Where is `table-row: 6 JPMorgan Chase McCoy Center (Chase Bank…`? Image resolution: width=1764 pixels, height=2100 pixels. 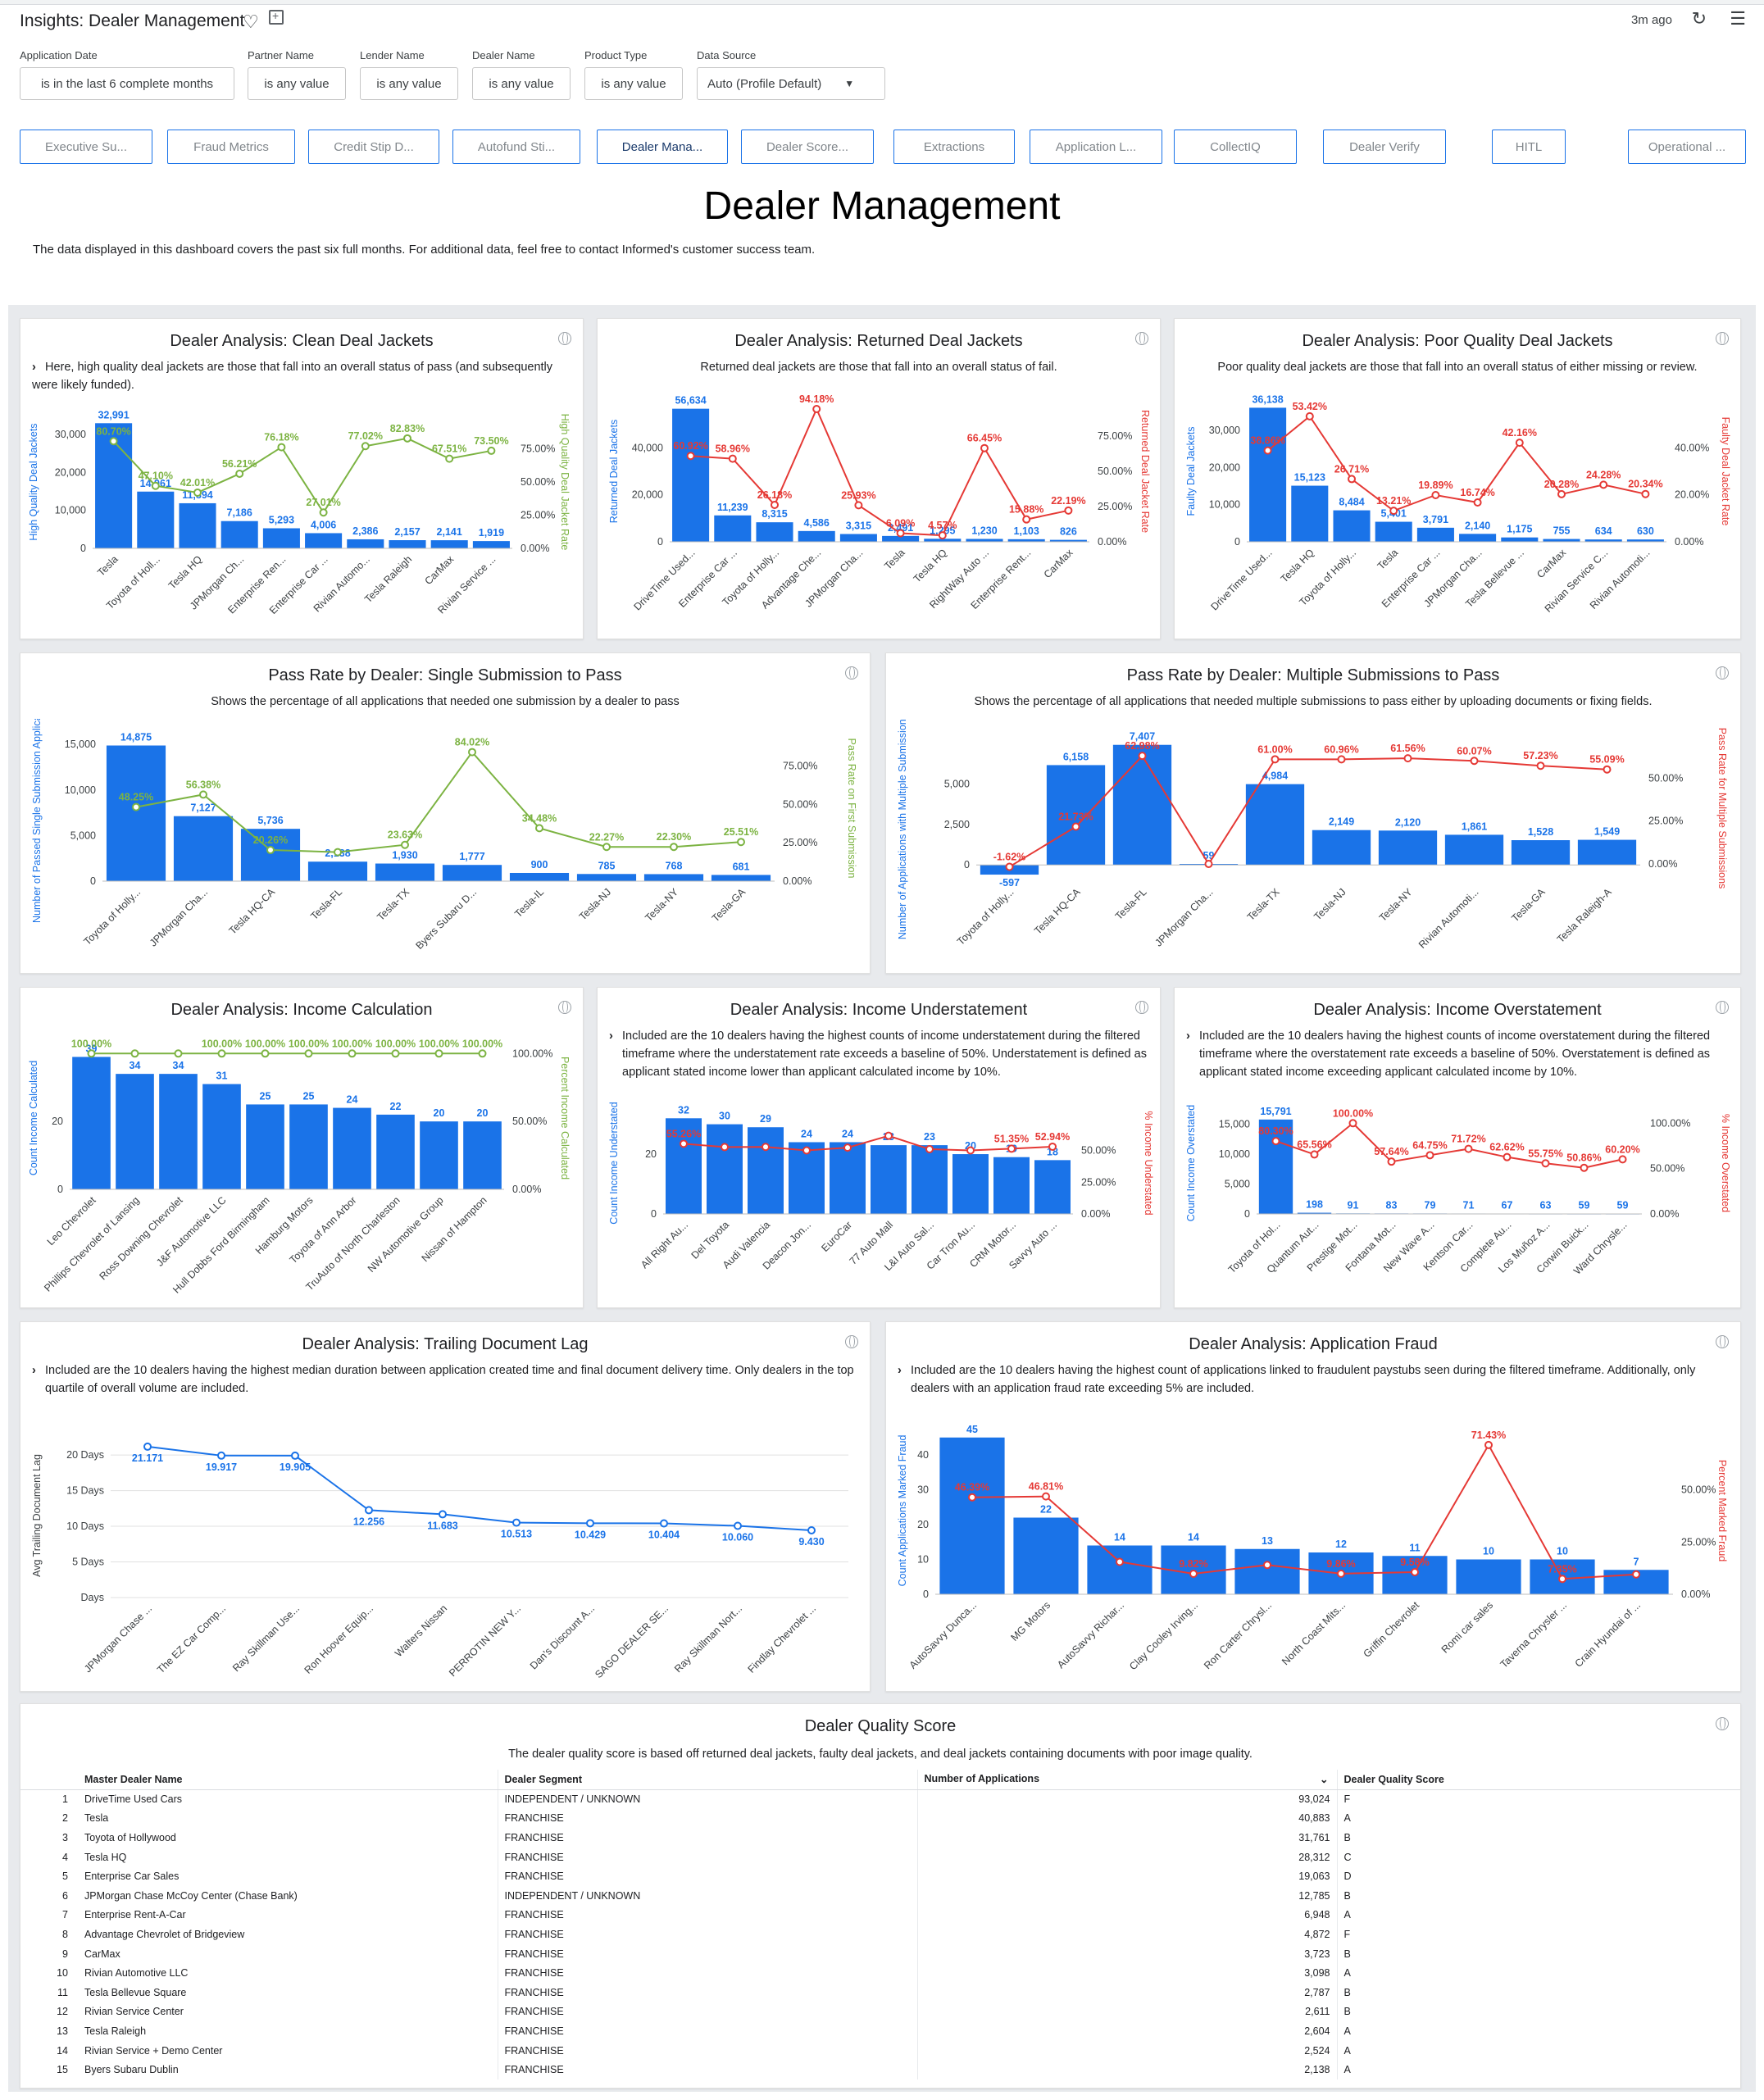 table-row: 6 JPMorgan Chase McCoy Center (Chase Bank… is located at coordinates (880, 1895).